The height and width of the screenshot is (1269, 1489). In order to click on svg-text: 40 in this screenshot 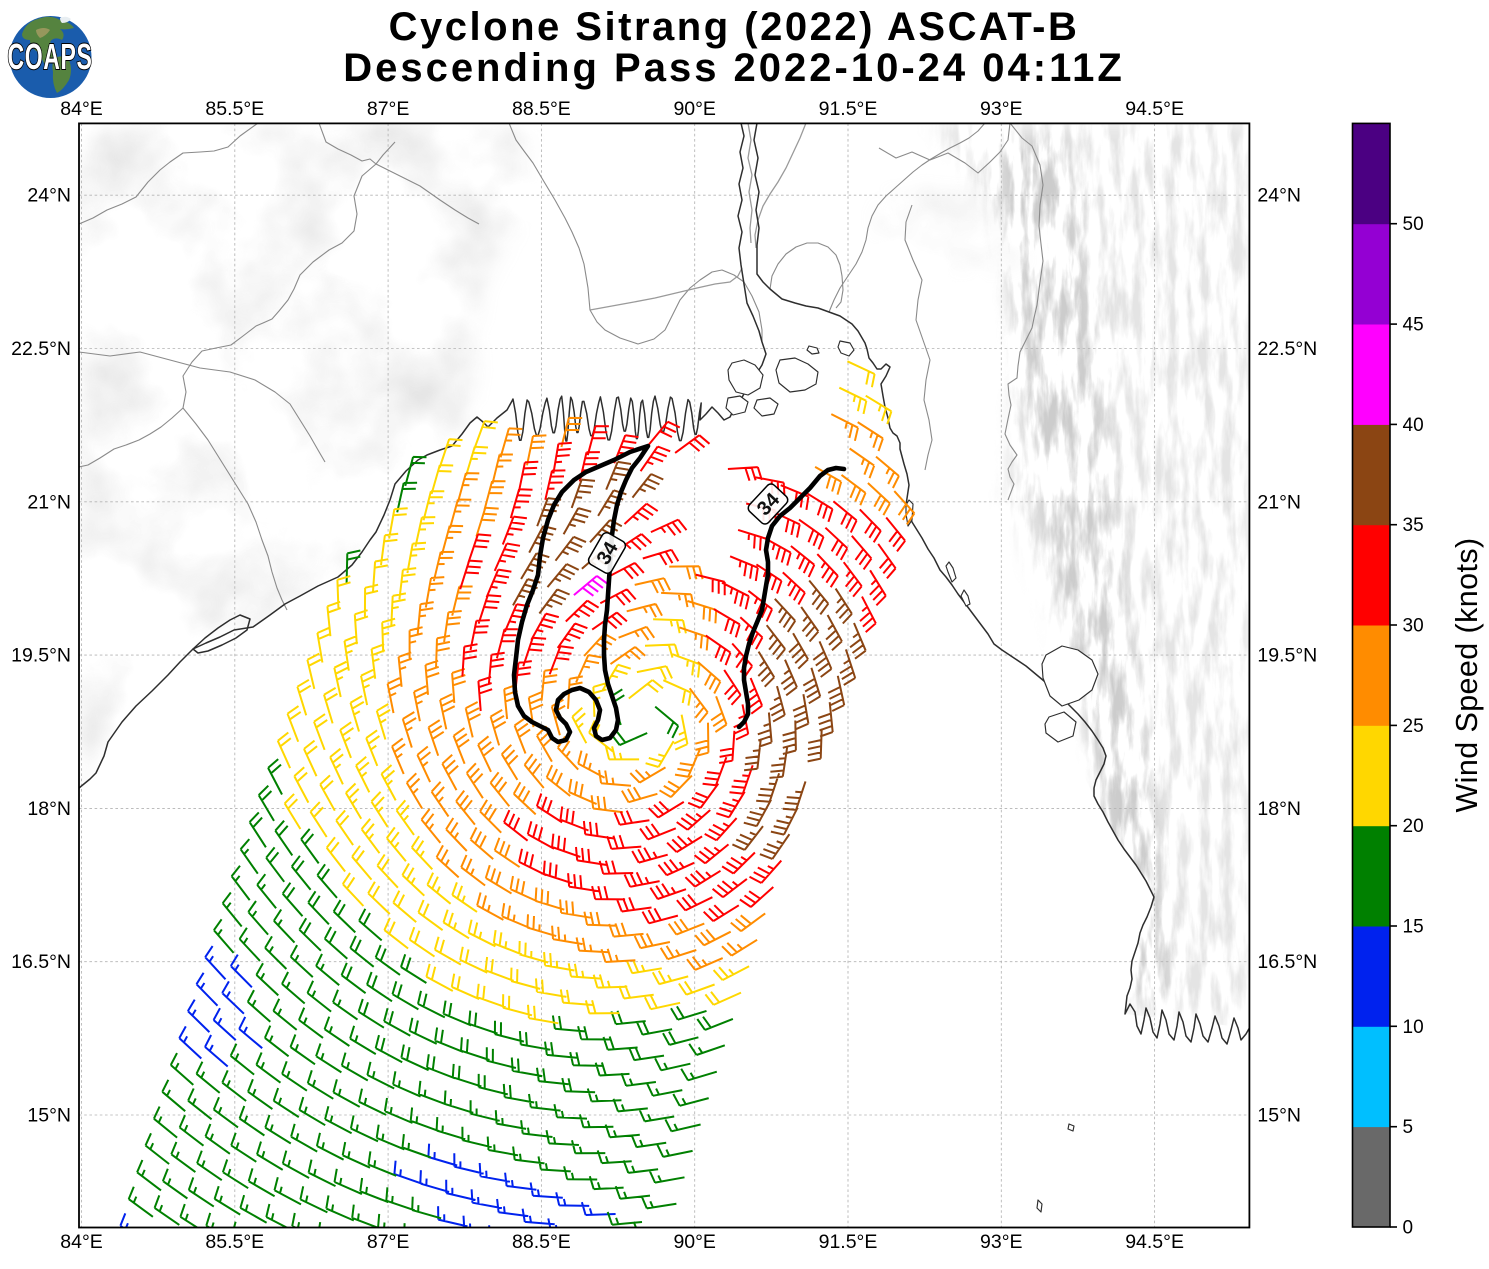, I will do `click(1413, 425)`.